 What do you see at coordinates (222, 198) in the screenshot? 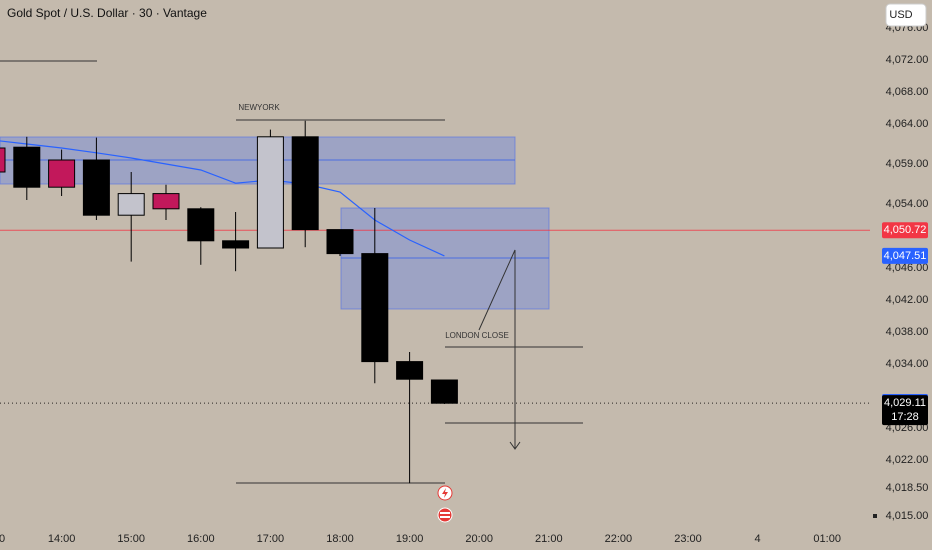
I see `ma-line` at bounding box center [222, 198].